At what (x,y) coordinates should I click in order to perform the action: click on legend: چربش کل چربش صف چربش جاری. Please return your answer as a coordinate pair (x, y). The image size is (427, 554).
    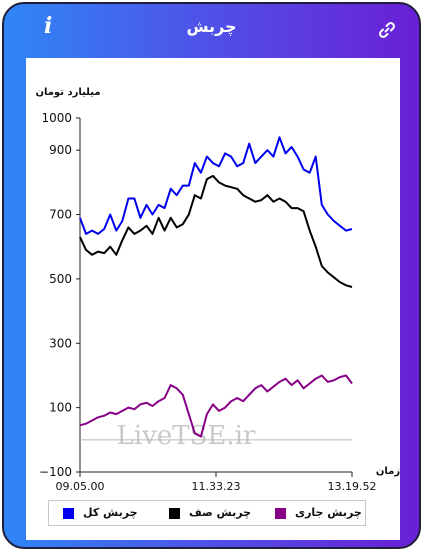
    Looking at the image, I should click on (207, 513).